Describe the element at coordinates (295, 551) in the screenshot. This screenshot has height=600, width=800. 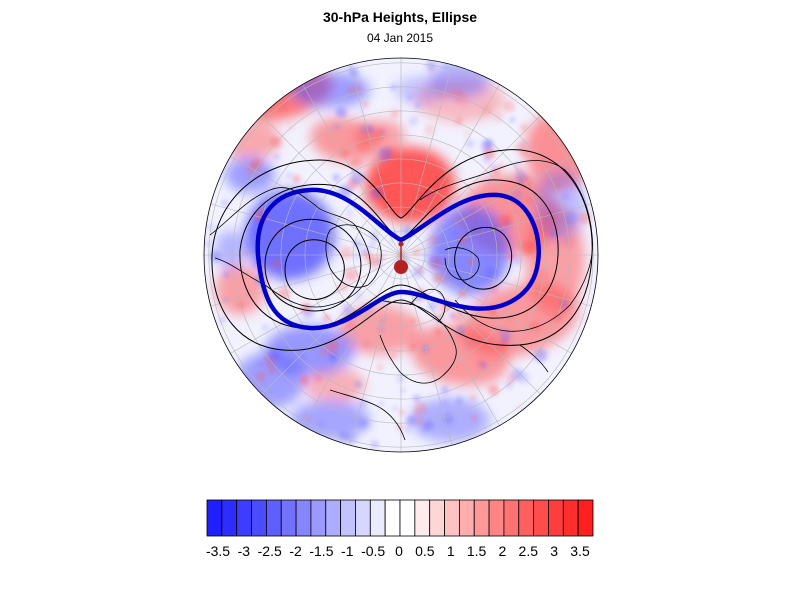
I see `colorbar-tick-label: -2` at that location.